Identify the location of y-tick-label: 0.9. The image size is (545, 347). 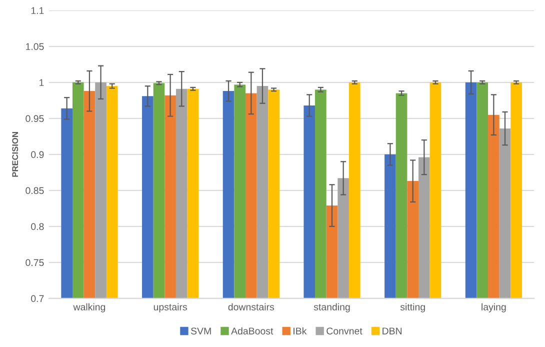
(37, 154).